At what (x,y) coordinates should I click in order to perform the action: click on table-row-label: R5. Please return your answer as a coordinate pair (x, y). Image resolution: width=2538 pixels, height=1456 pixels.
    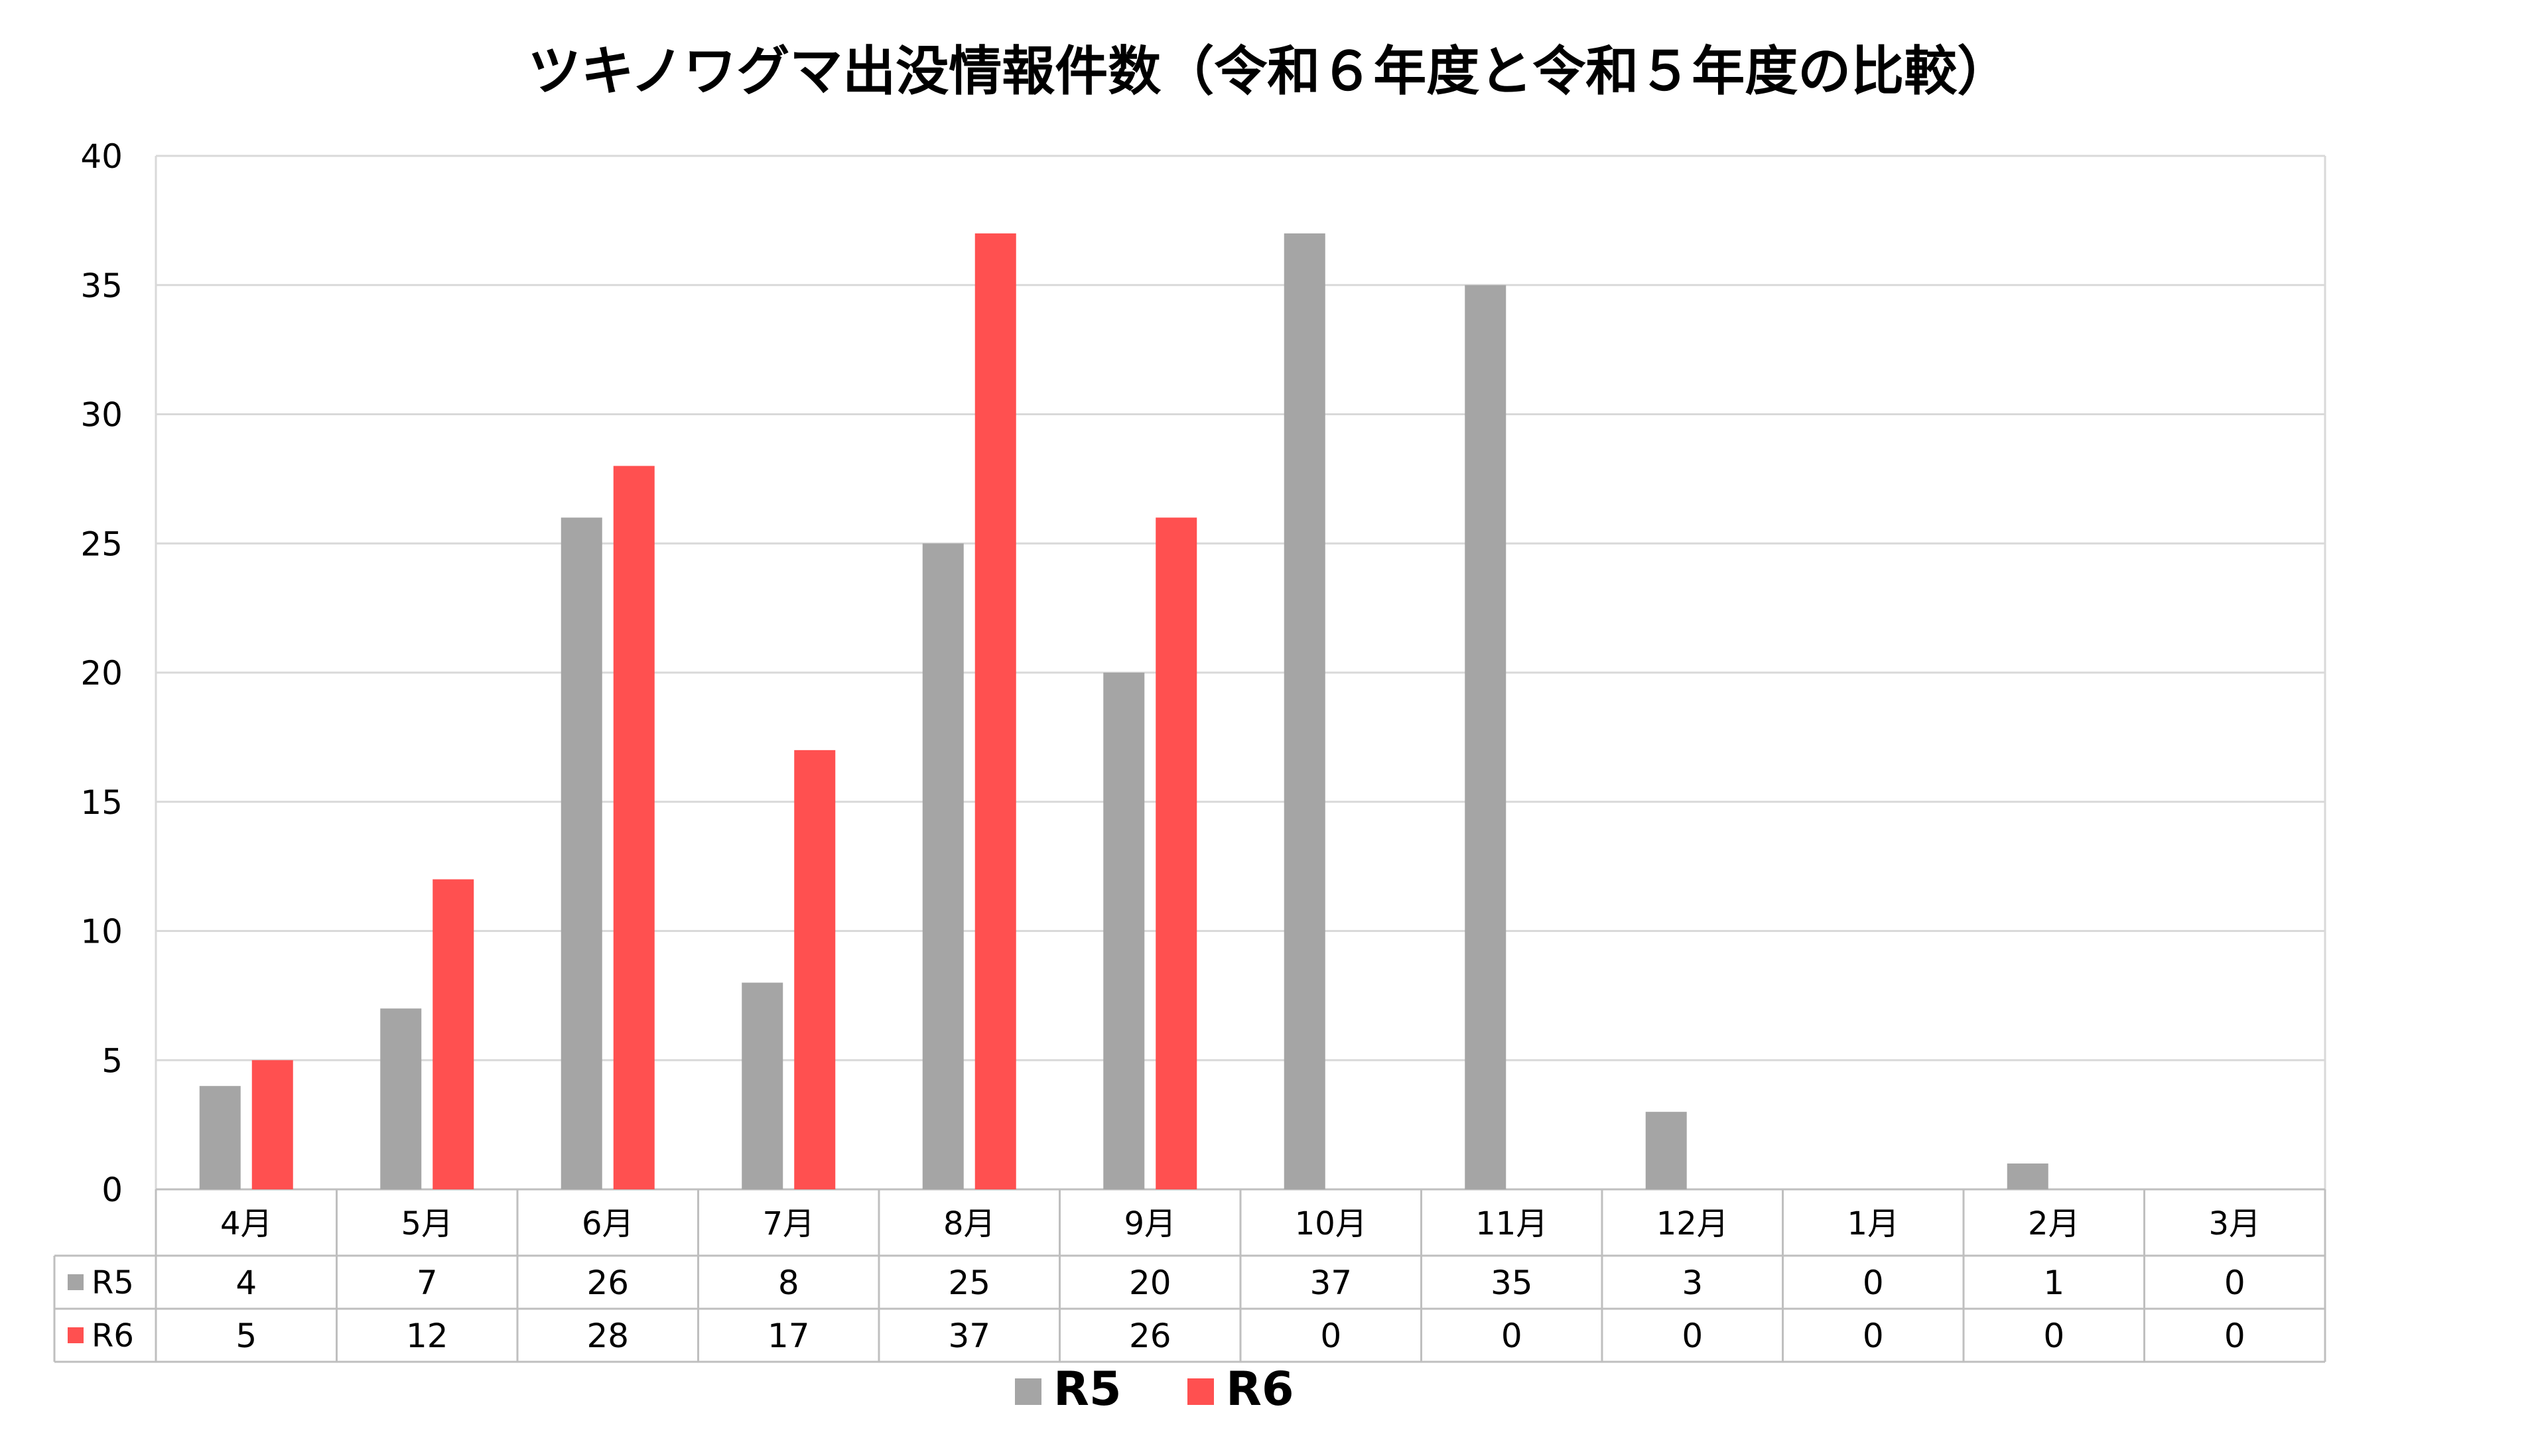
    Looking at the image, I should click on (113, 1282).